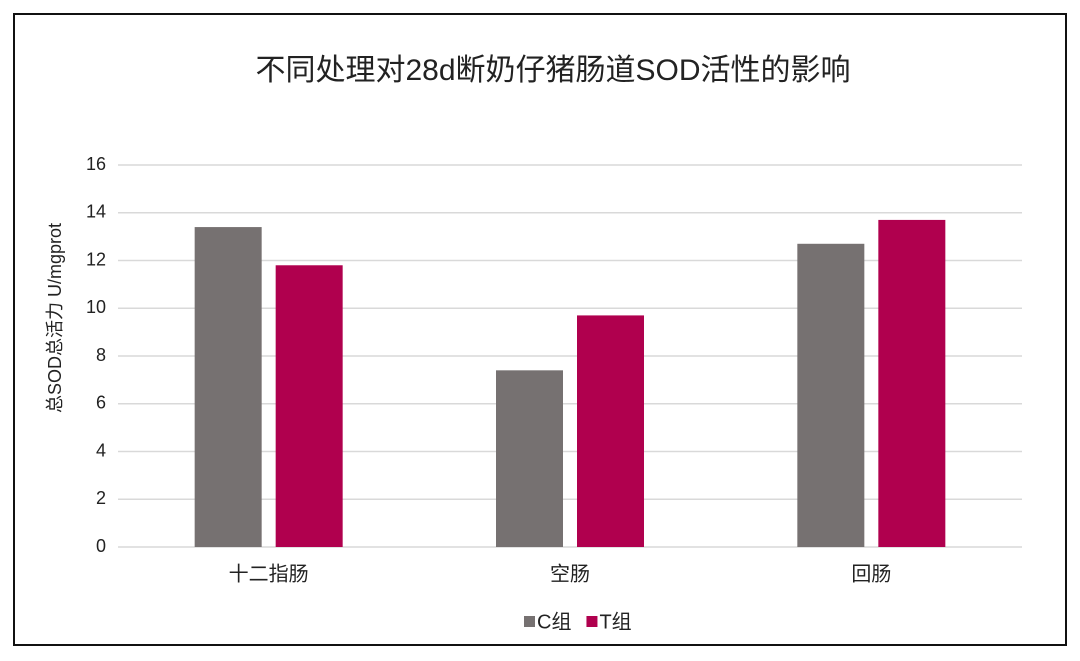 The width and height of the screenshot is (1080, 661). What do you see at coordinates (871, 574) in the screenshot?
I see `x-tick-label: 回肠` at bounding box center [871, 574].